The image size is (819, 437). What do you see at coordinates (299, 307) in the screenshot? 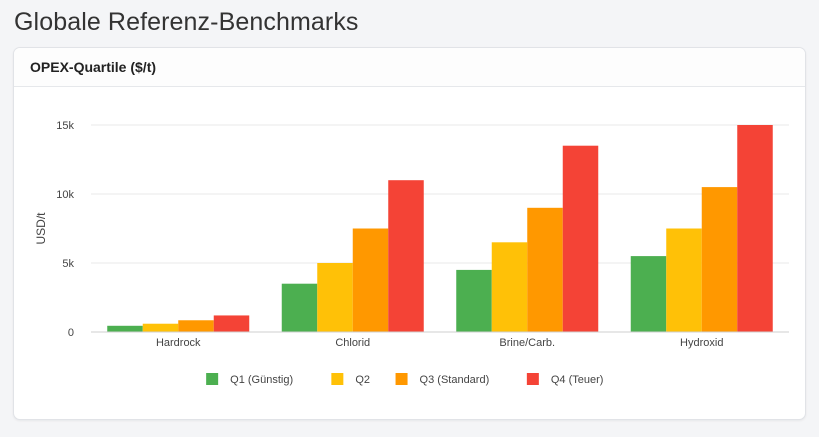
I see `bar-chlorid-q1` at bounding box center [299, 307].